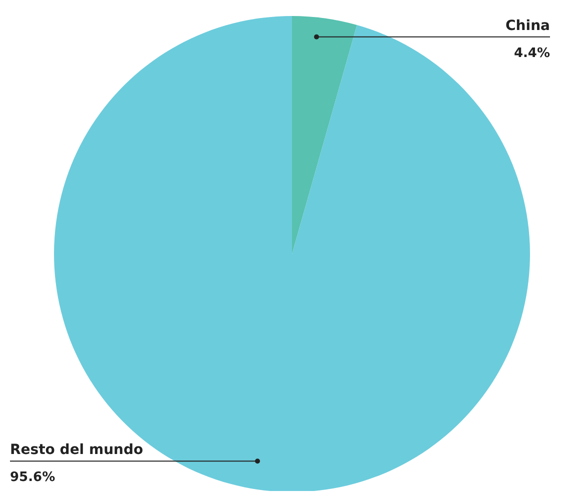 This screenshot has height=499, width=562. I want to click on data-label: 95.6%, so click(33, 478).